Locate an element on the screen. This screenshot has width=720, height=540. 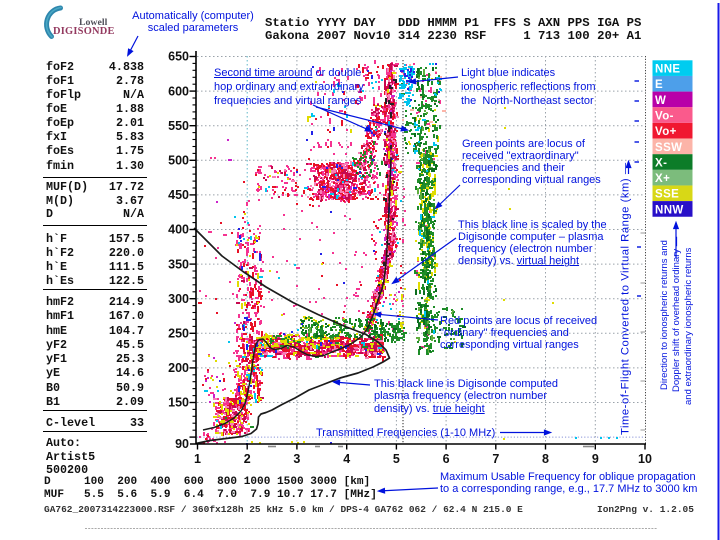
svg-text: 5 is located at coordinates (396, 459).